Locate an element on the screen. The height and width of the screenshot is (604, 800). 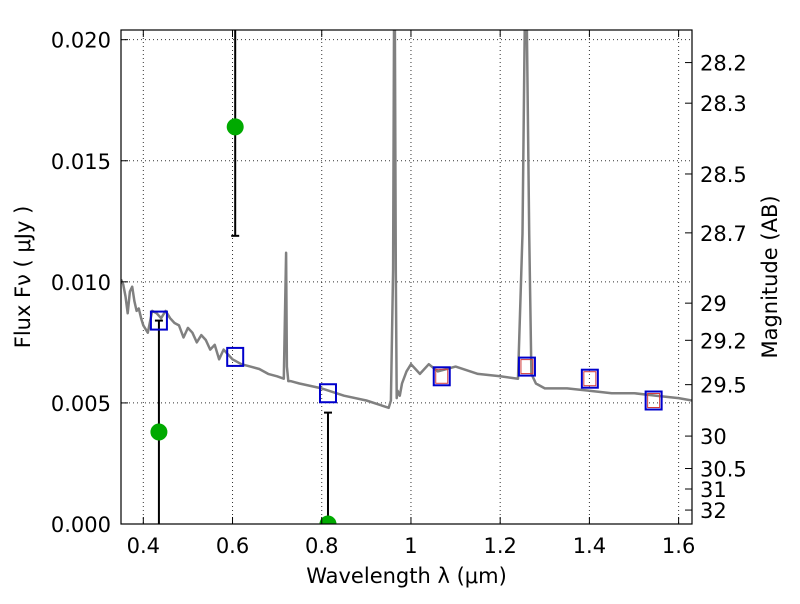
mag-tick-label: 30 is located at coordinates (713, 437).